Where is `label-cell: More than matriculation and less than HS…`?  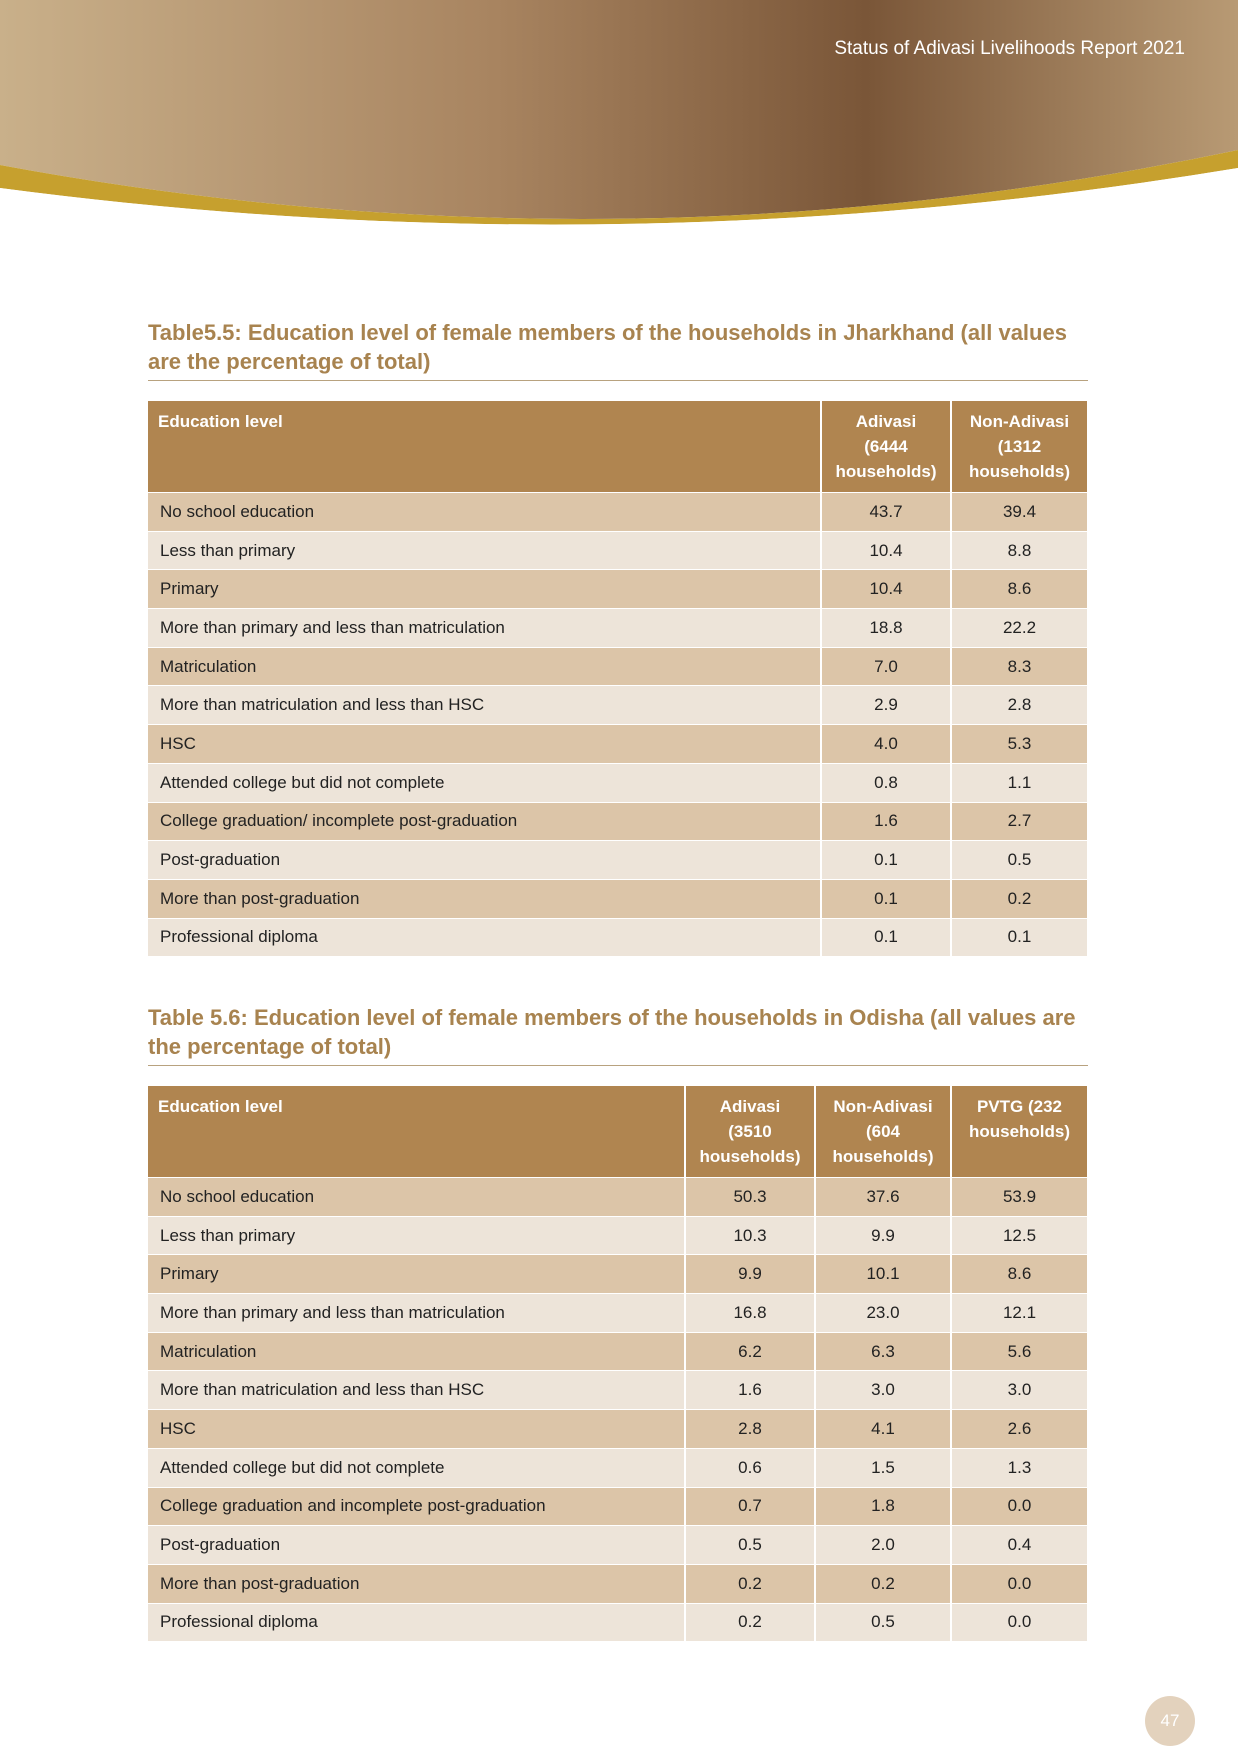
label-cell: More than matriculation and less than HS… is located at coordinates (417, 1390).